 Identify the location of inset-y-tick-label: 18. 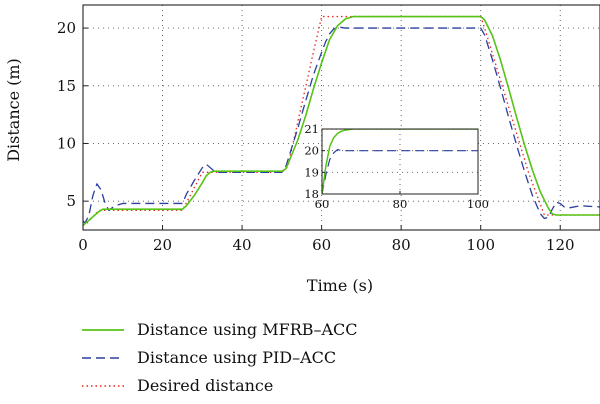
(311, 194).